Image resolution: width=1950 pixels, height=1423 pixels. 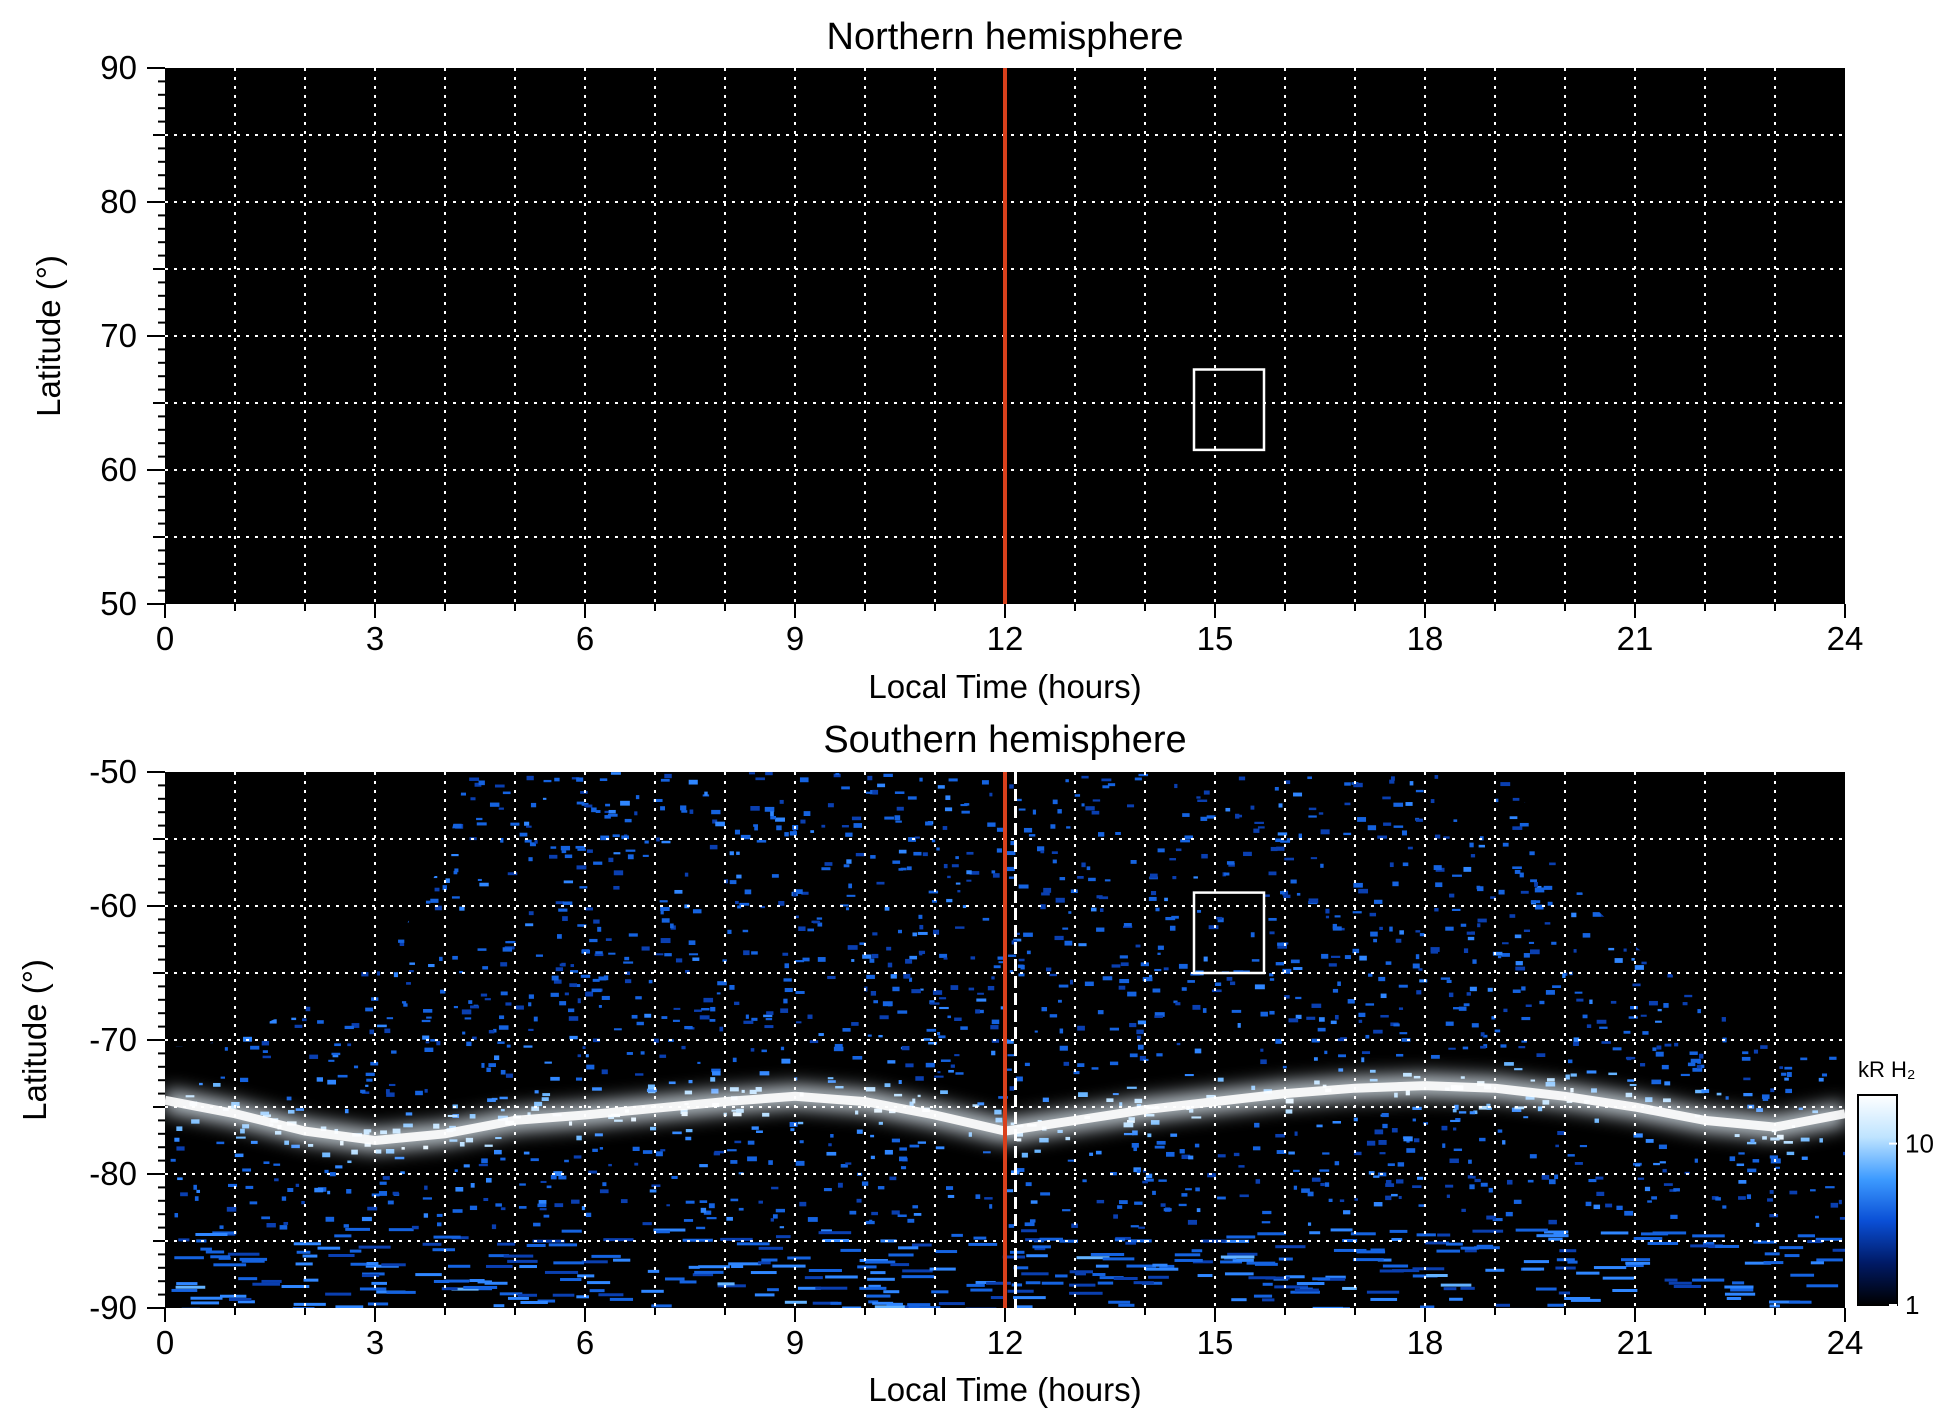 What do you see at coordinates (1895, 1188) in the screenshot?
I see `colorbar: kR H₂ 110` at bounding box center [1895, 1188].